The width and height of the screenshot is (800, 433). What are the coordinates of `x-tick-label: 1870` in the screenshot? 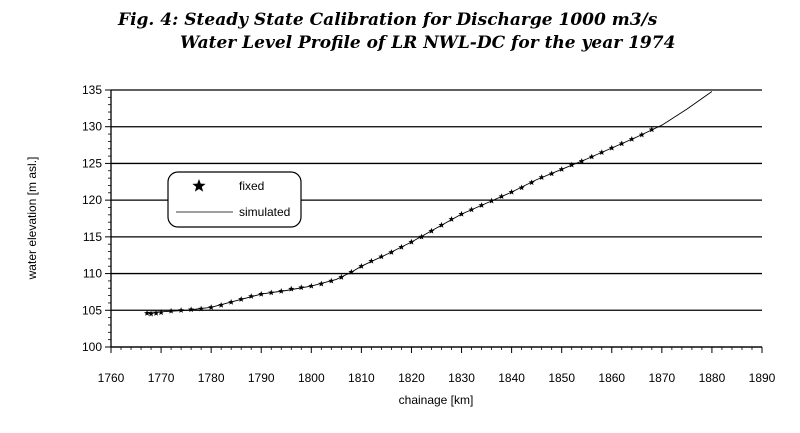 It's located at (661, 378).